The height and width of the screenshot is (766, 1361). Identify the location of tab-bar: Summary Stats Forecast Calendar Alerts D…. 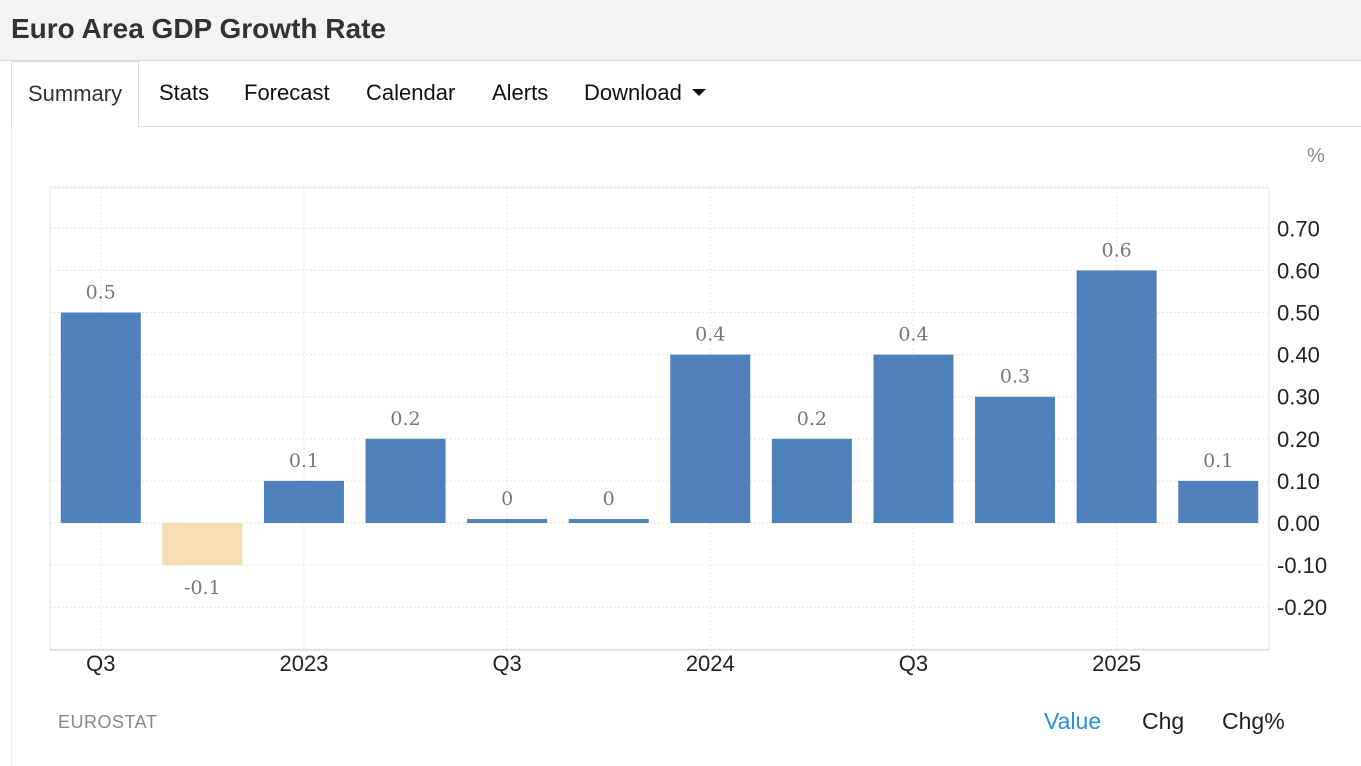
(686, 94).